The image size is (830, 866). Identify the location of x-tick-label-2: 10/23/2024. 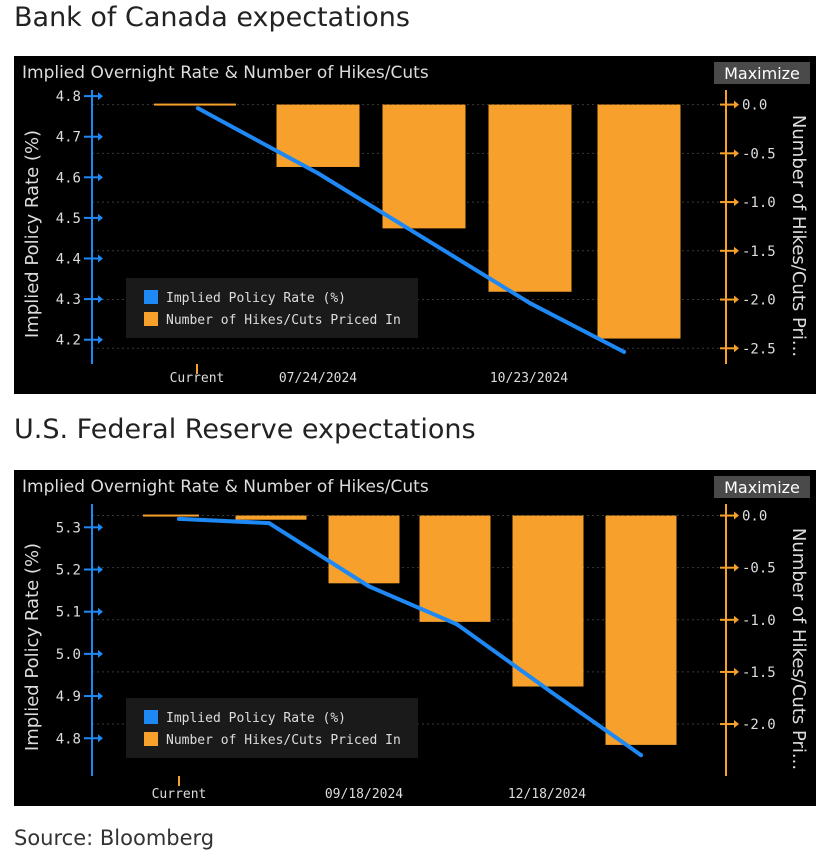
(529, 378).